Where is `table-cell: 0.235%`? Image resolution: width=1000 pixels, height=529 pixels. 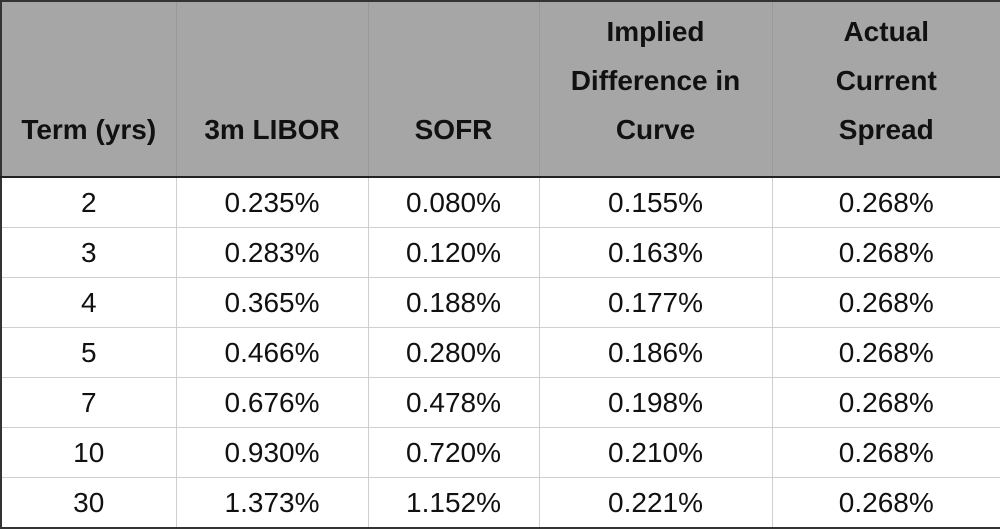 table-cell: 0.235% is located at coordinates (272, 202).